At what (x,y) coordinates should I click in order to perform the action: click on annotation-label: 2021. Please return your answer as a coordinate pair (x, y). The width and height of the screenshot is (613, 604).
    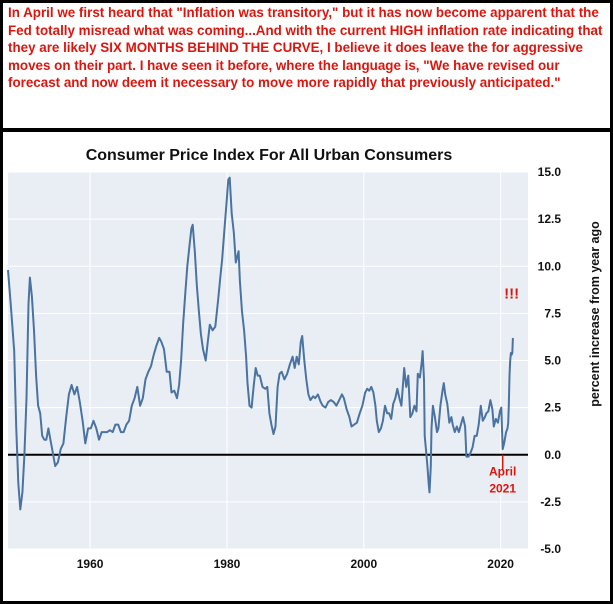
    Looking at the image, I should click on (502, 488).